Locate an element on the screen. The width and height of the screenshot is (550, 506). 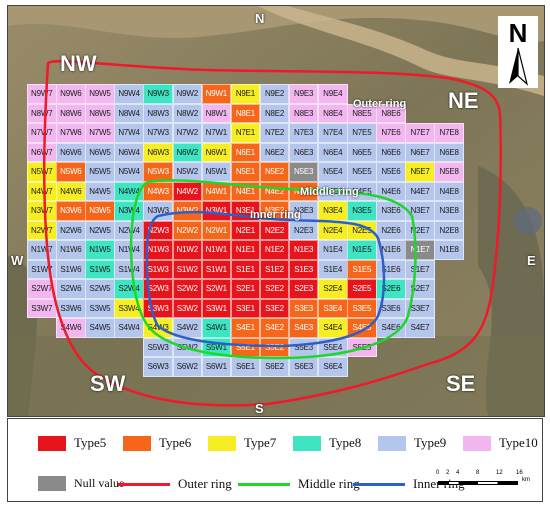
grid-cell-n9w5: N9W5 is located at coordinates (100, 94).